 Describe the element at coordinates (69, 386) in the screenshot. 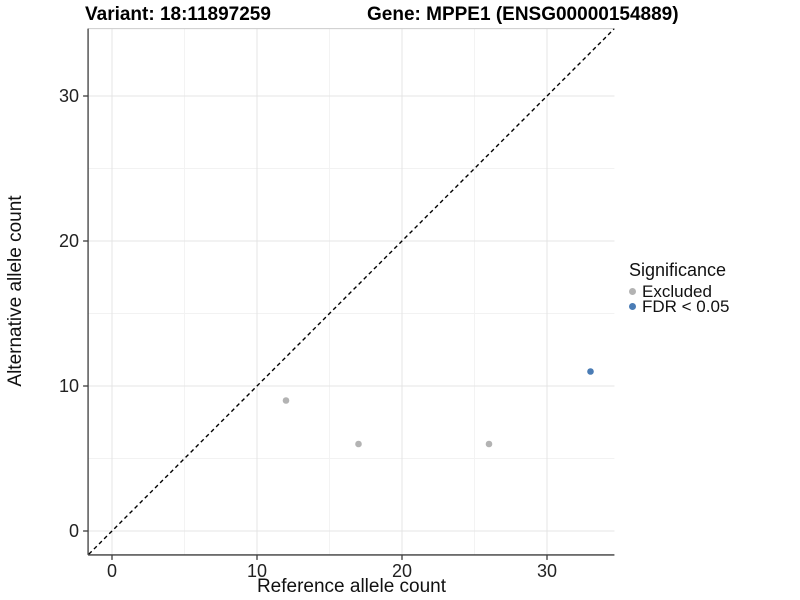

I see `y-tick-label: 10` at that location.